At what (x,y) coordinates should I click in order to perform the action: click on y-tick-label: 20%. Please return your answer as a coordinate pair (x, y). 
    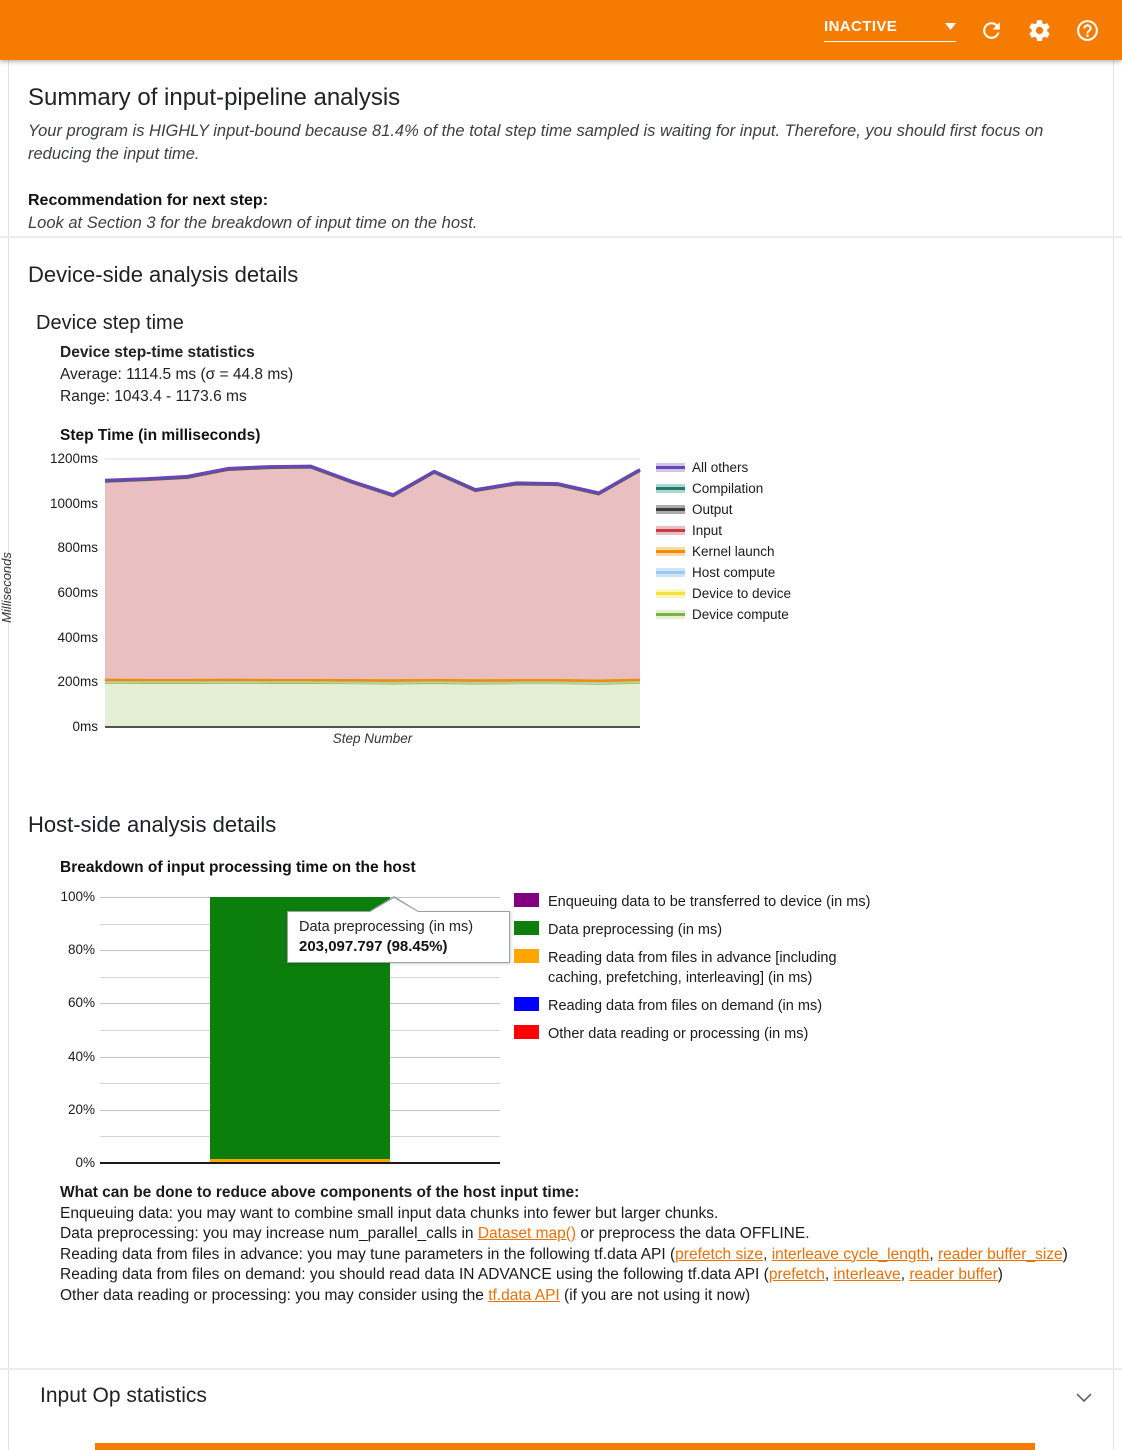
    Looking at the image, I should click on (81, 1109).